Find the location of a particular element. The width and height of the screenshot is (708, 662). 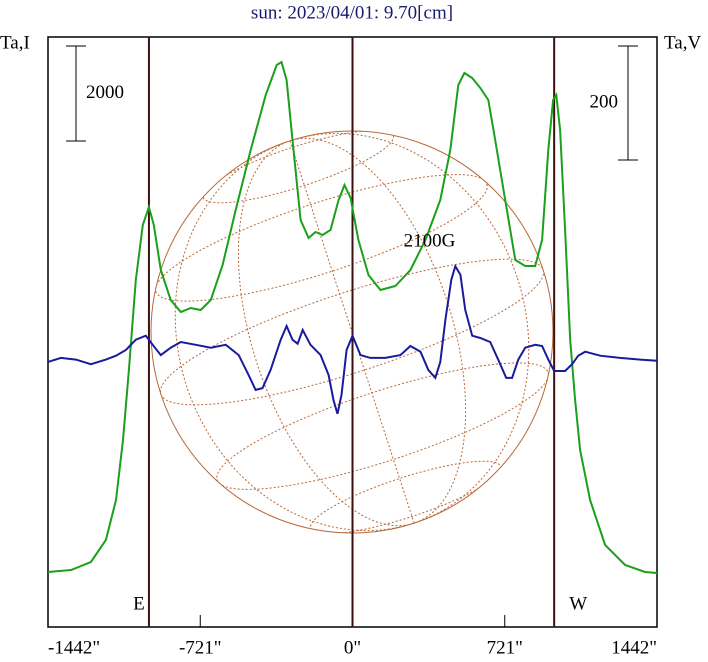

scale-bar-label: 2000 is located at coordinates (105, 92).